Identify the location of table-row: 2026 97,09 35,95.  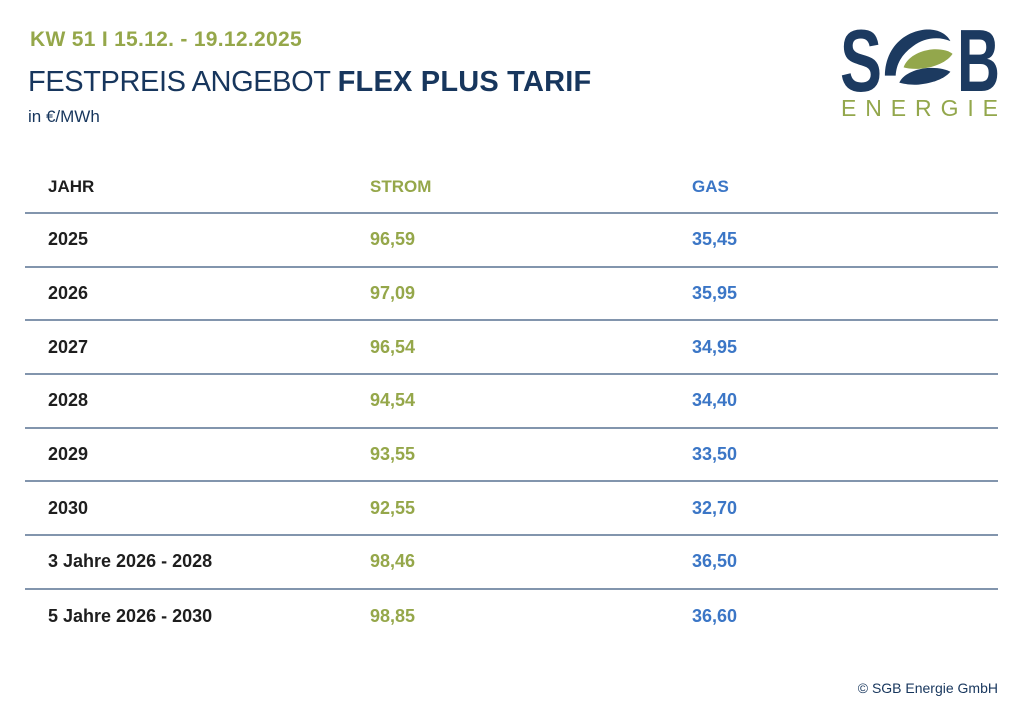
(511, 295).